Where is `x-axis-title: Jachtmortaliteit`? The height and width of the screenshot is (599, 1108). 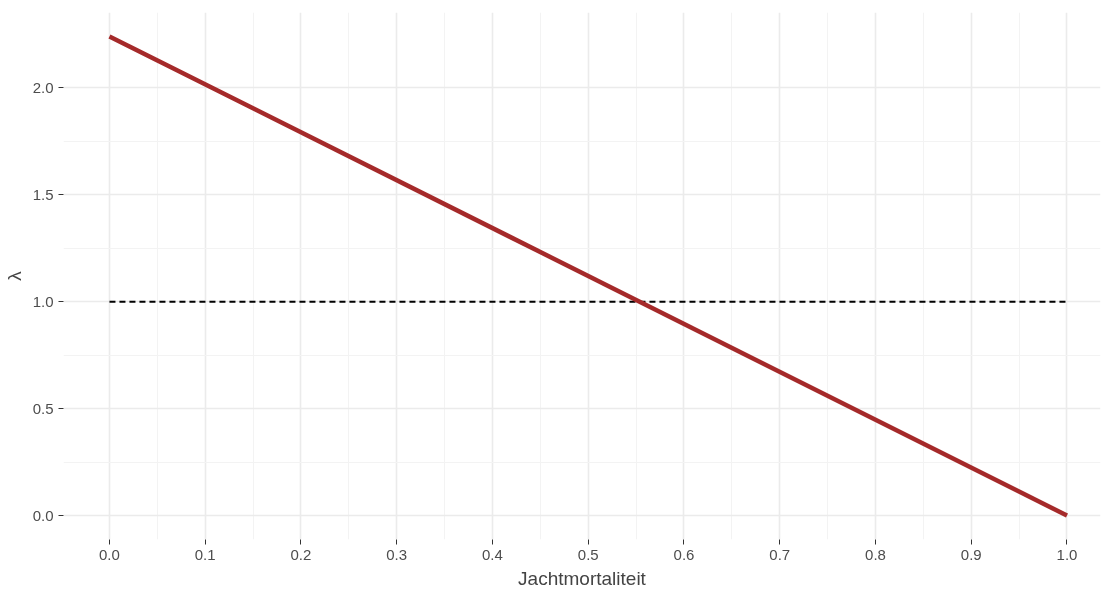
x-axis-title: Jachtmortaliteit is located at coordinates (582, 578).